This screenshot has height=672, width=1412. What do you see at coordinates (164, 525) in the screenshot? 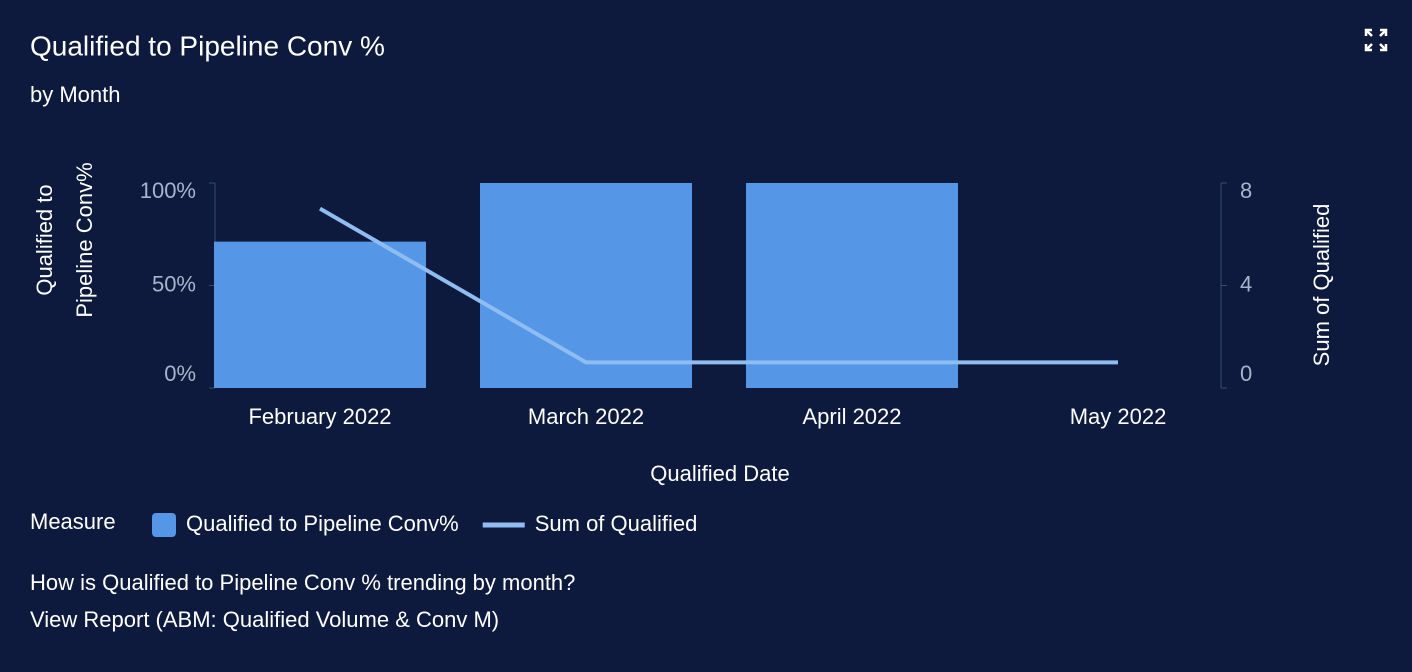
I see `legend-swatch` at bounding box center [164, 525].